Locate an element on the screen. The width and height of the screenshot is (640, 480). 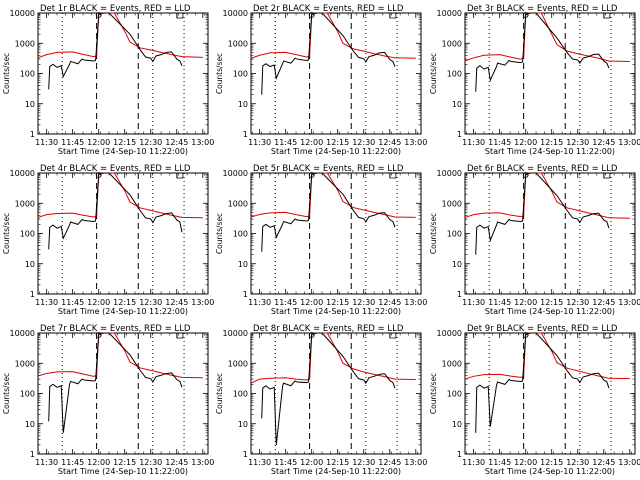
chart-title: Det 5r BLACK = Events, RED = LLD is located at coordinates (328, 169).